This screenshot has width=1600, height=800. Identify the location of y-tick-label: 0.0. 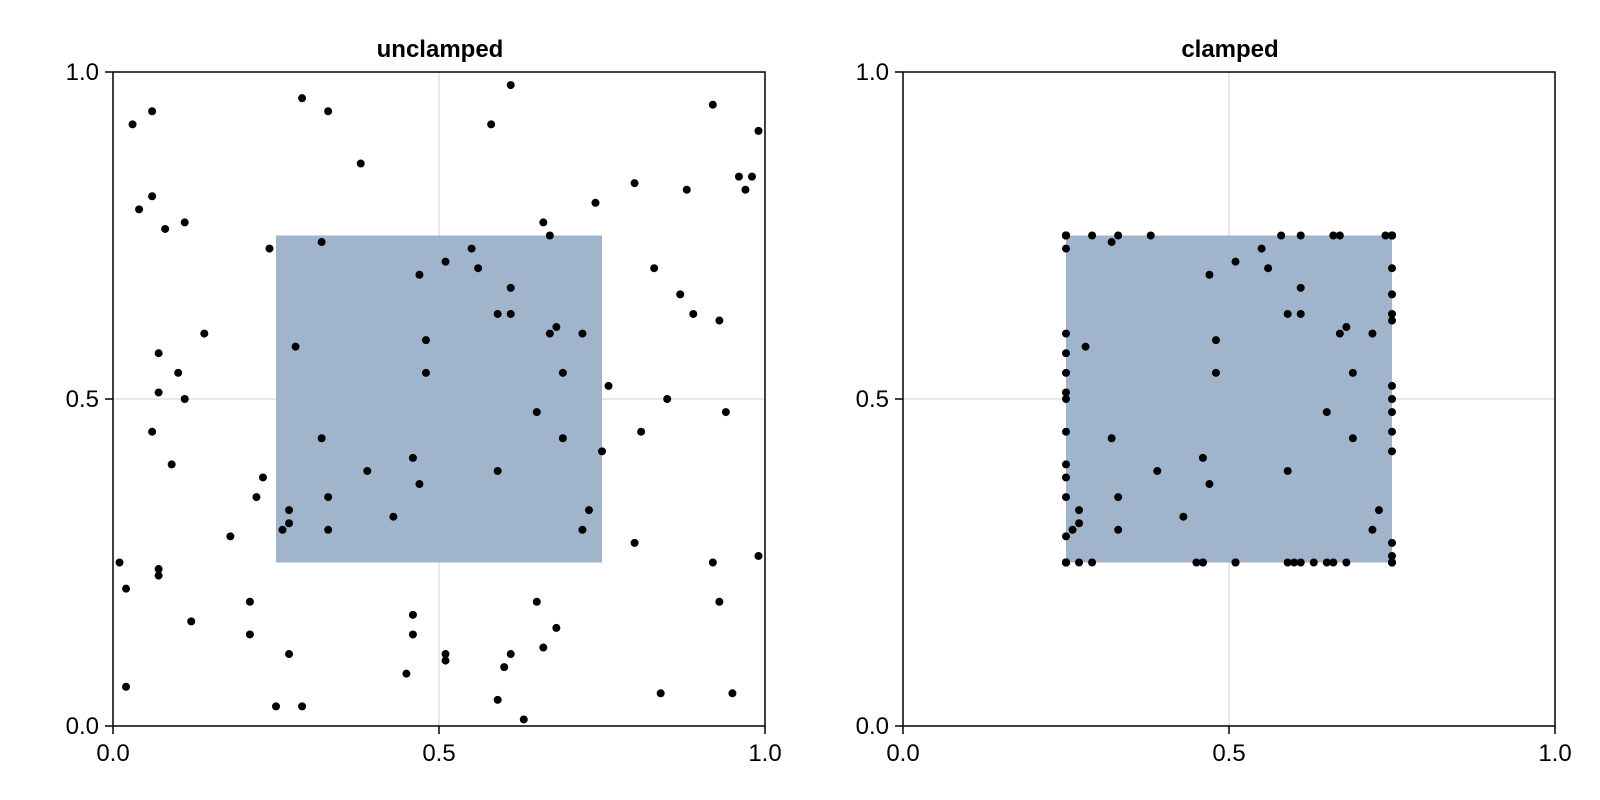
(82, 726).